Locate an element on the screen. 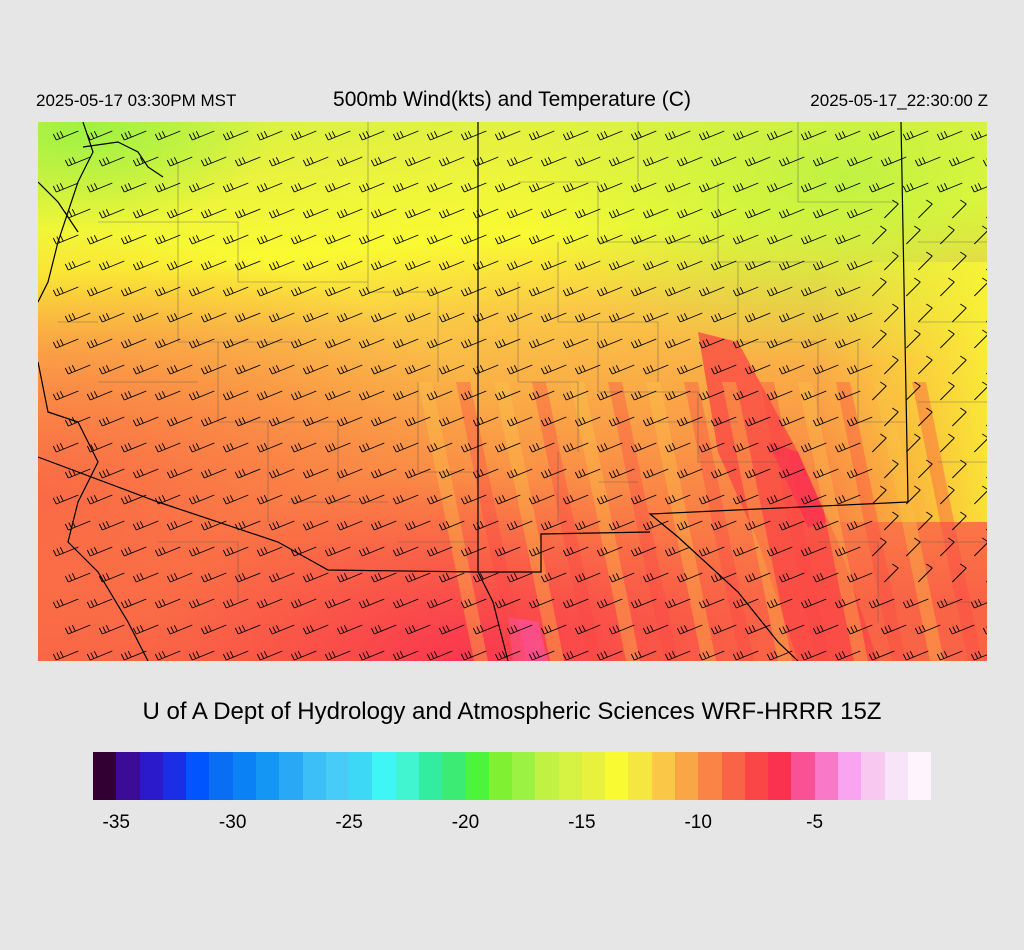 The width and height of the screenshot is (1024, 950). temperature-streak is located at coordinates (453, 521).